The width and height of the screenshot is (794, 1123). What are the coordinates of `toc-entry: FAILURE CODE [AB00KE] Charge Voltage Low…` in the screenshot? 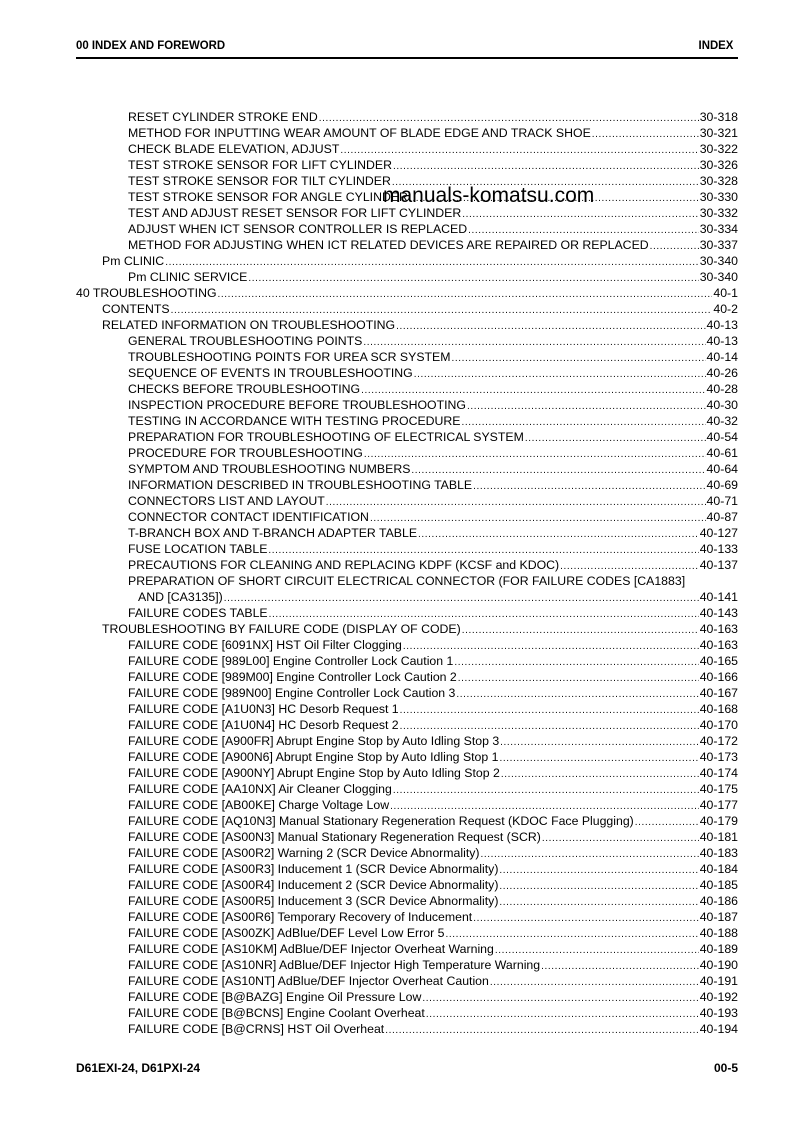 It's located at (407, 805).